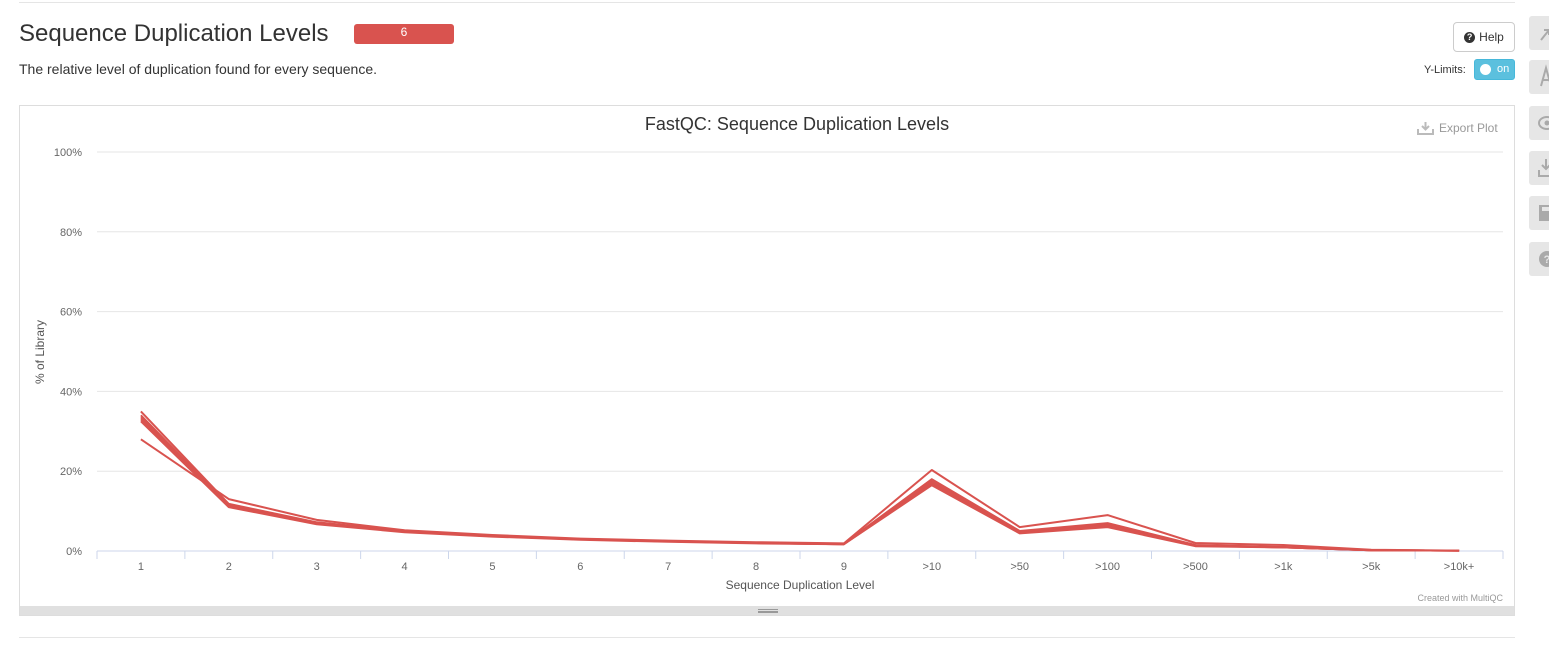 Image resolution: width=1549 pixels, height=650 pixels. I want to click on x-tick-label: >50, so click(1019, 567).